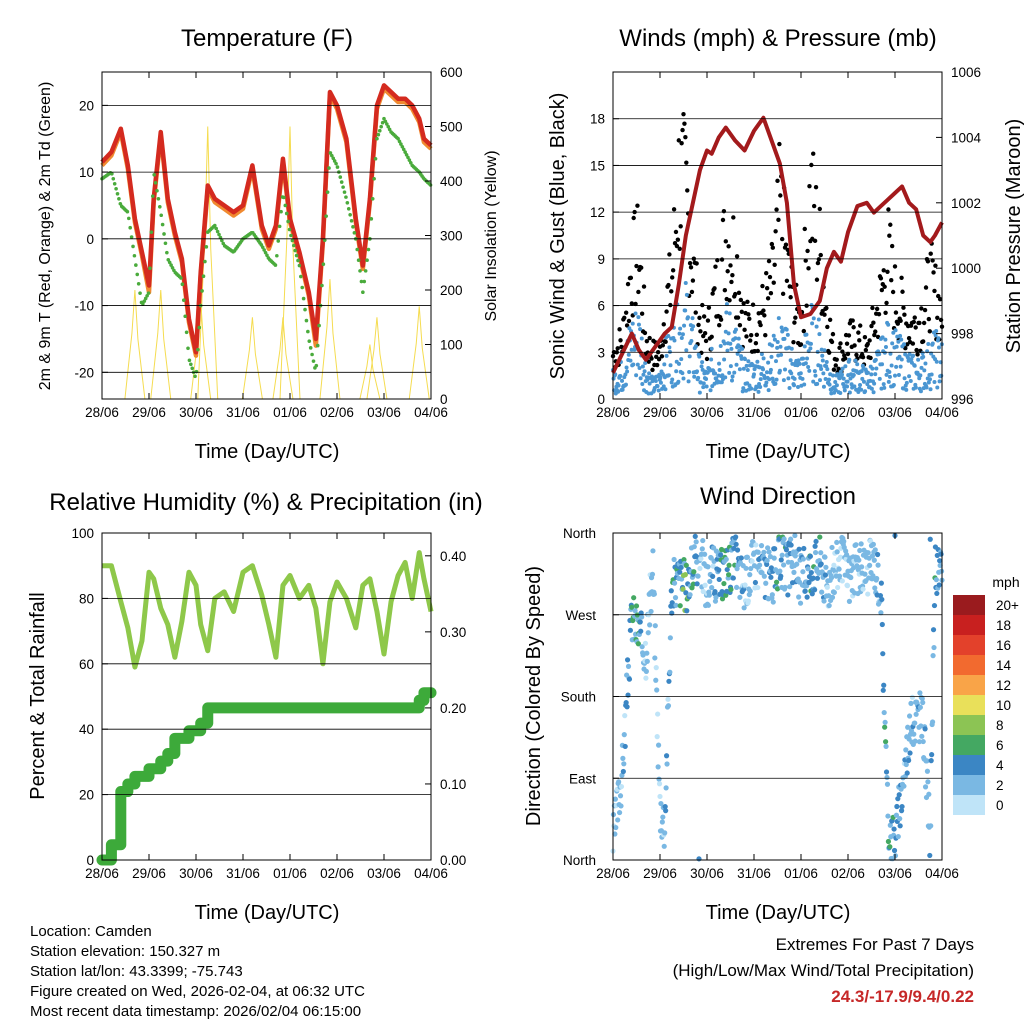 This screenshot has height=1024, width=1024. Describe the element at coordinates (707, 412) in the screenshot. I see `winds-x-tick-label: 30/06` at that location.